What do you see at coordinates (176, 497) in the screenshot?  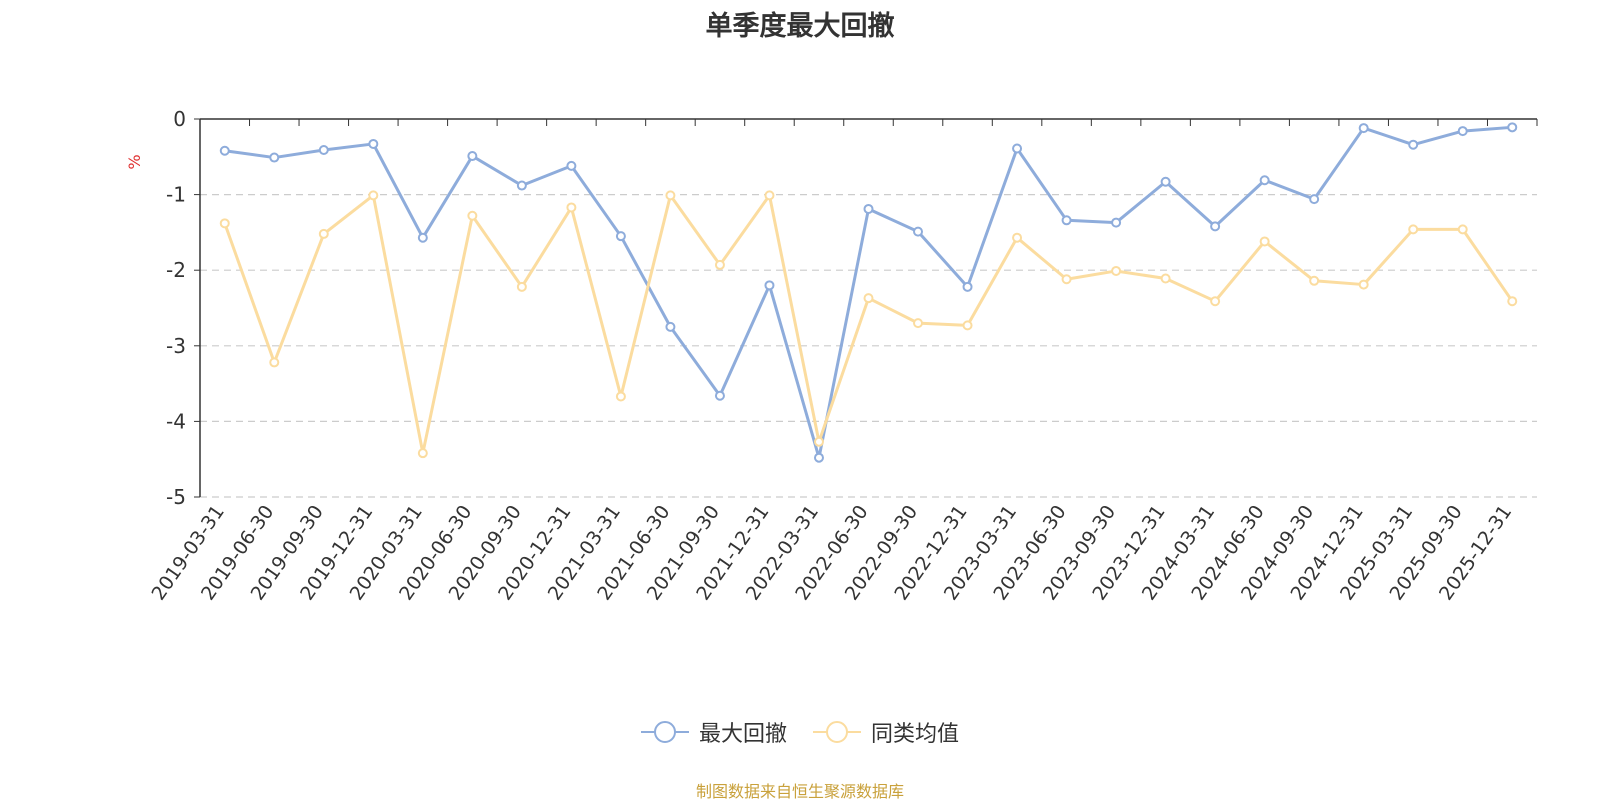 I see `y-tick-label: -5` at bounding box center [176, 497].